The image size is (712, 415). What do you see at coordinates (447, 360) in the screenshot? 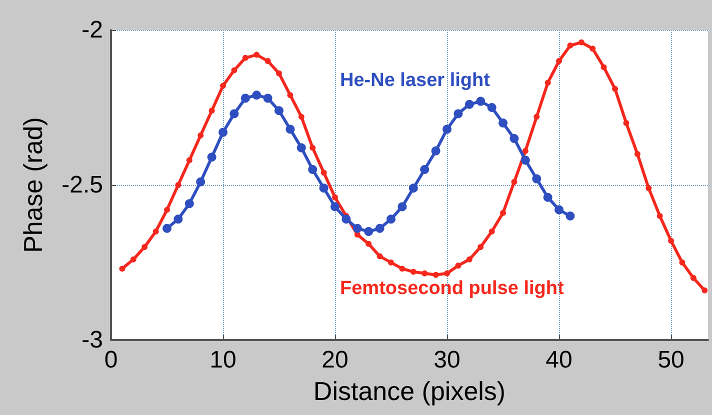
I see `x-tick-label: 30` at bounding box center [447, 360].